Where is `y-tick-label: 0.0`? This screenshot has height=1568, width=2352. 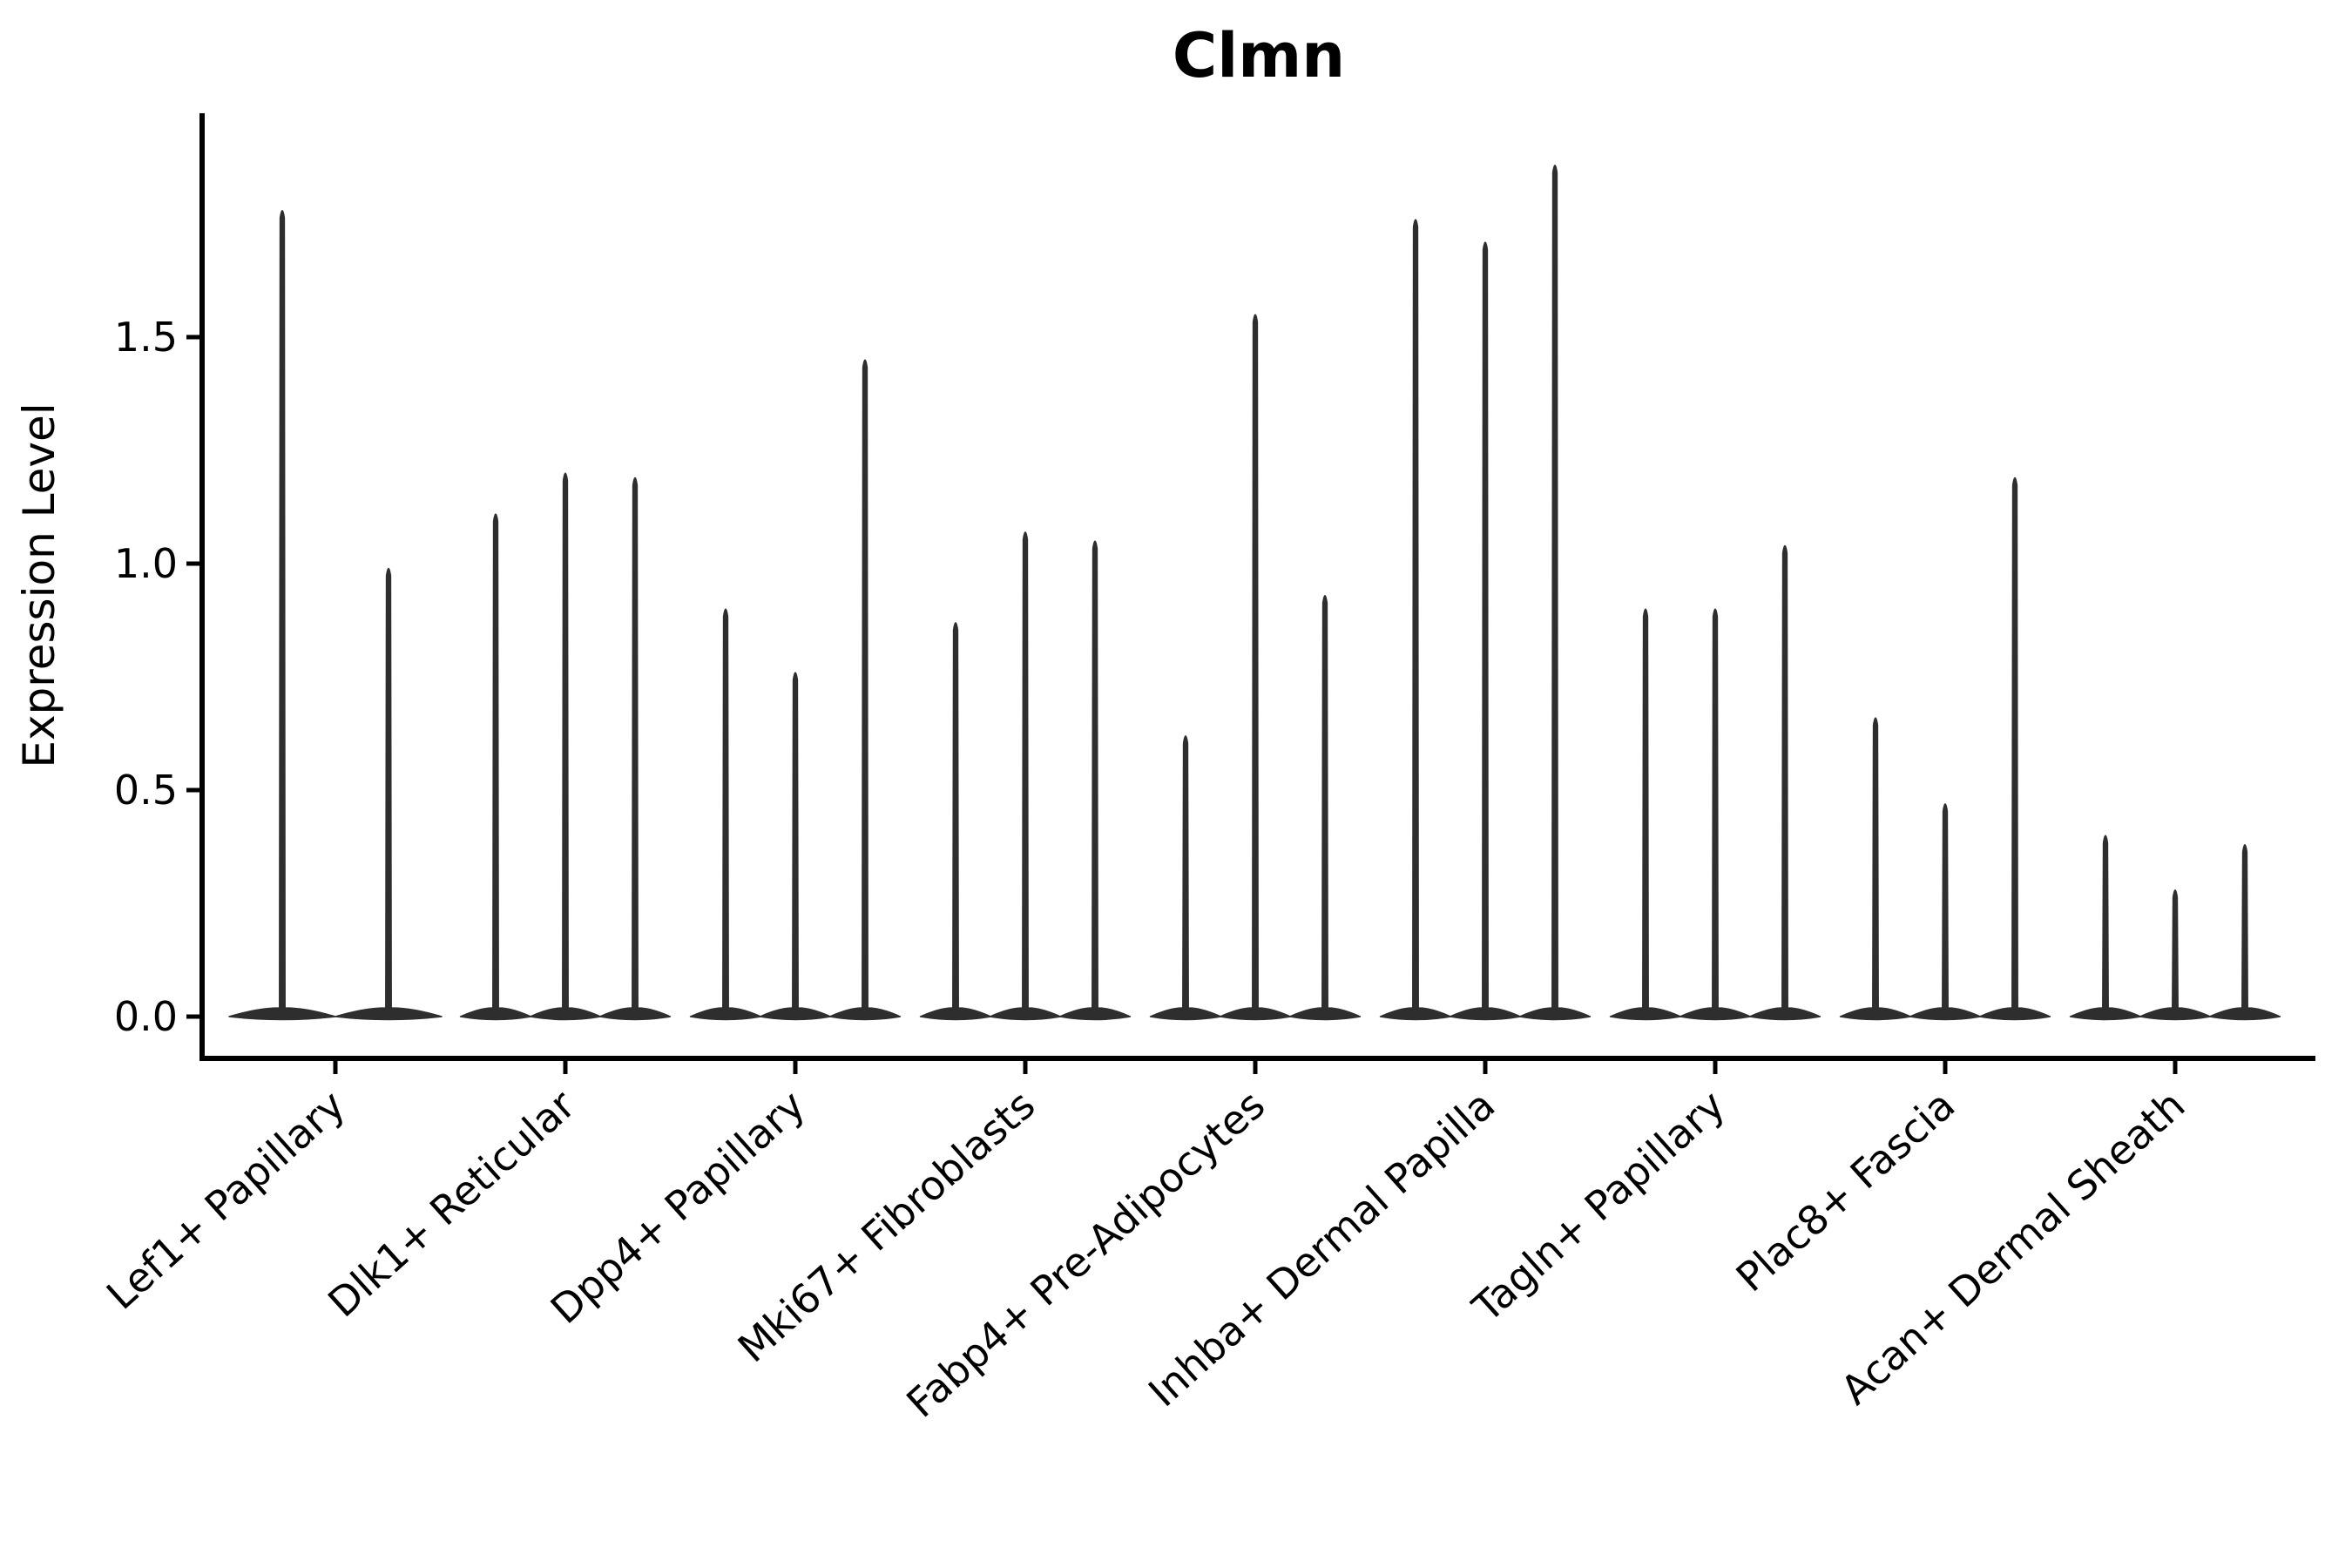 y-tick-label: 0.0 is located at coordinates (146, 1016).